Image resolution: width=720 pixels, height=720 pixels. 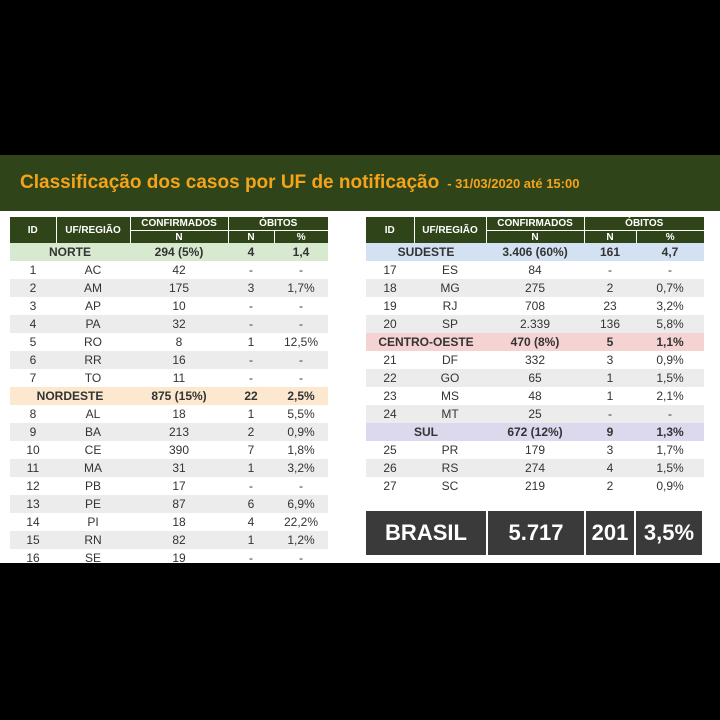 I want to click on table-row: 13 PE 87 6 6,9%, so click(x=169, y=504).